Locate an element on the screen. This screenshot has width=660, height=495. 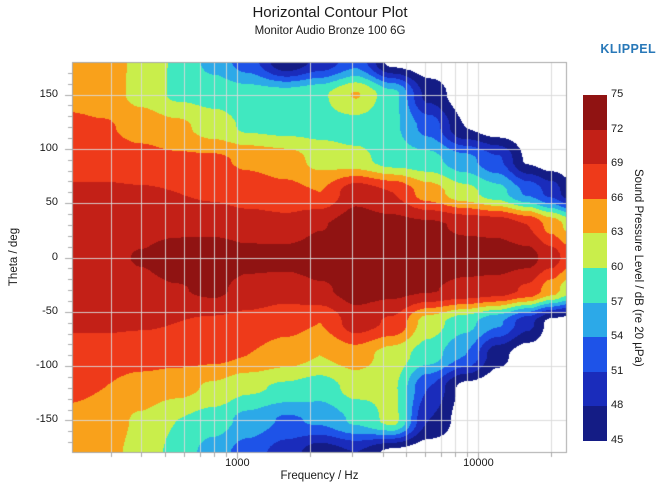
y-axis-label: Theta / deg is located at coordinates (14, 257).